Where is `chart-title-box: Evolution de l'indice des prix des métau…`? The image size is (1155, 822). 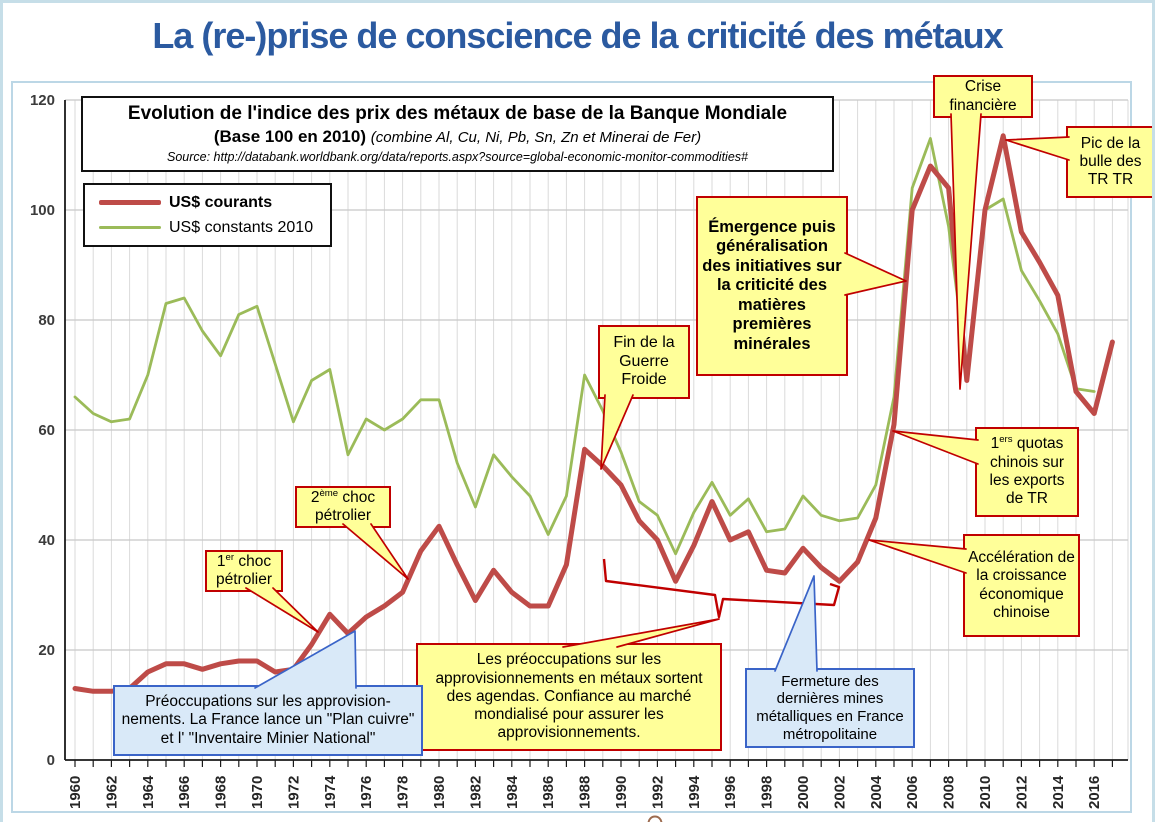 chart-title-box: Evolution de l'indice des prix des métau… is located at coordinates (457, 134).